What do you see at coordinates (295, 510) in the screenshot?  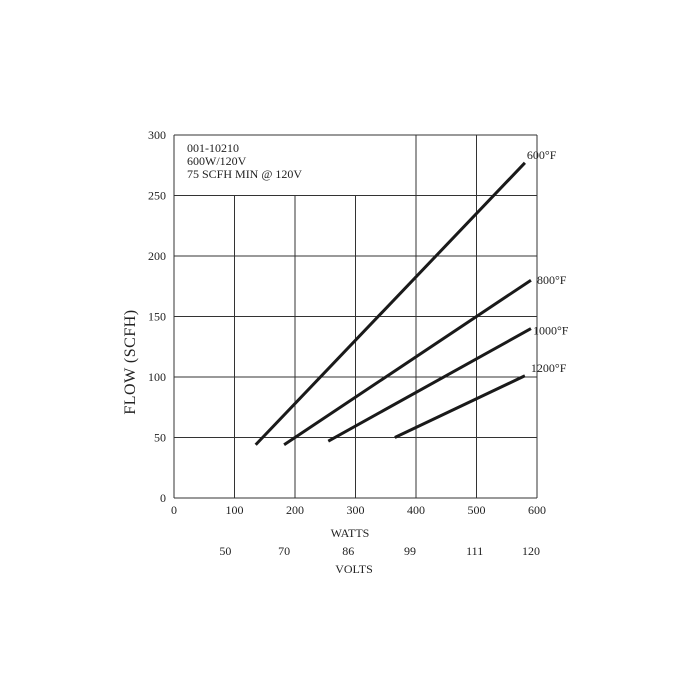 I see `x-tick-label: 200` at bounding box center [295, 510].